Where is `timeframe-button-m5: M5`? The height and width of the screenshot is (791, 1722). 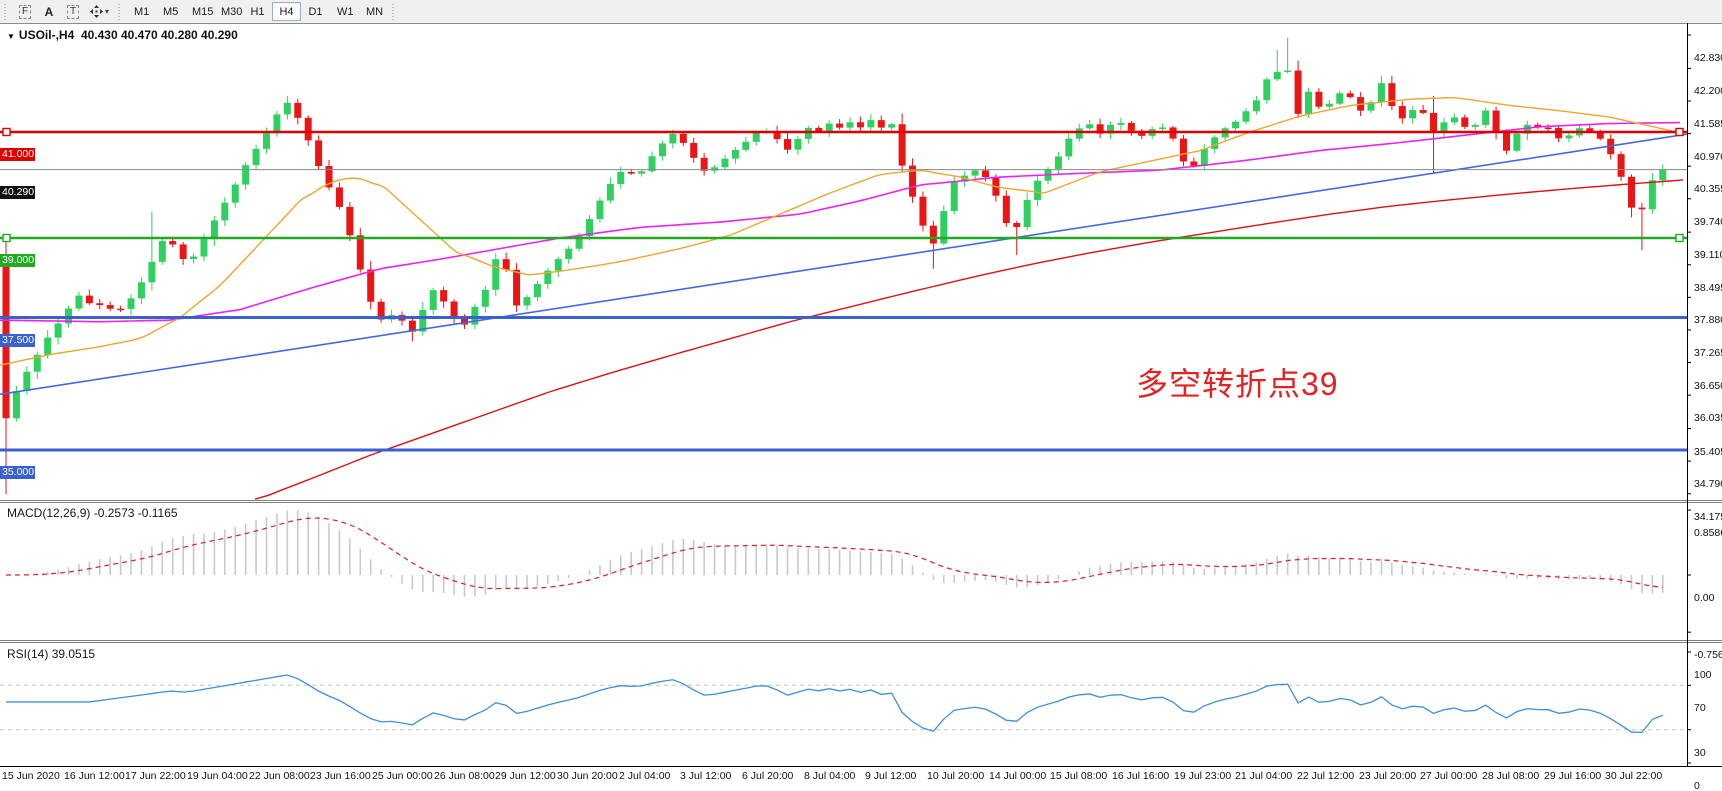
timeframe-button-m5: M5 is located at coordinates (170, 11).